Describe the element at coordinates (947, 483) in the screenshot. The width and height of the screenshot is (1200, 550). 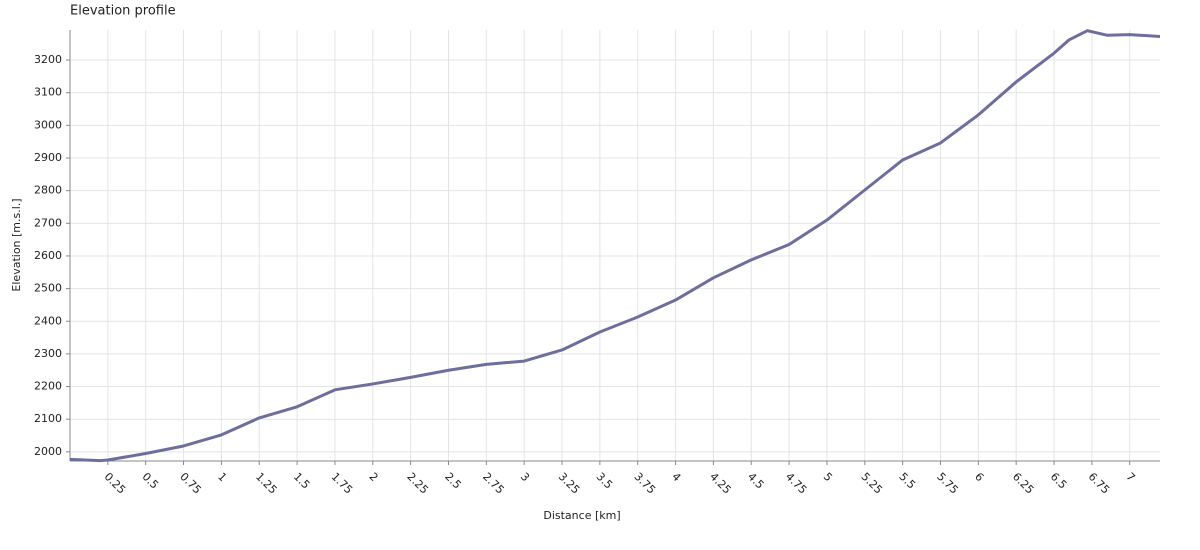
I see `x-tick-label: 5.75` at that location.